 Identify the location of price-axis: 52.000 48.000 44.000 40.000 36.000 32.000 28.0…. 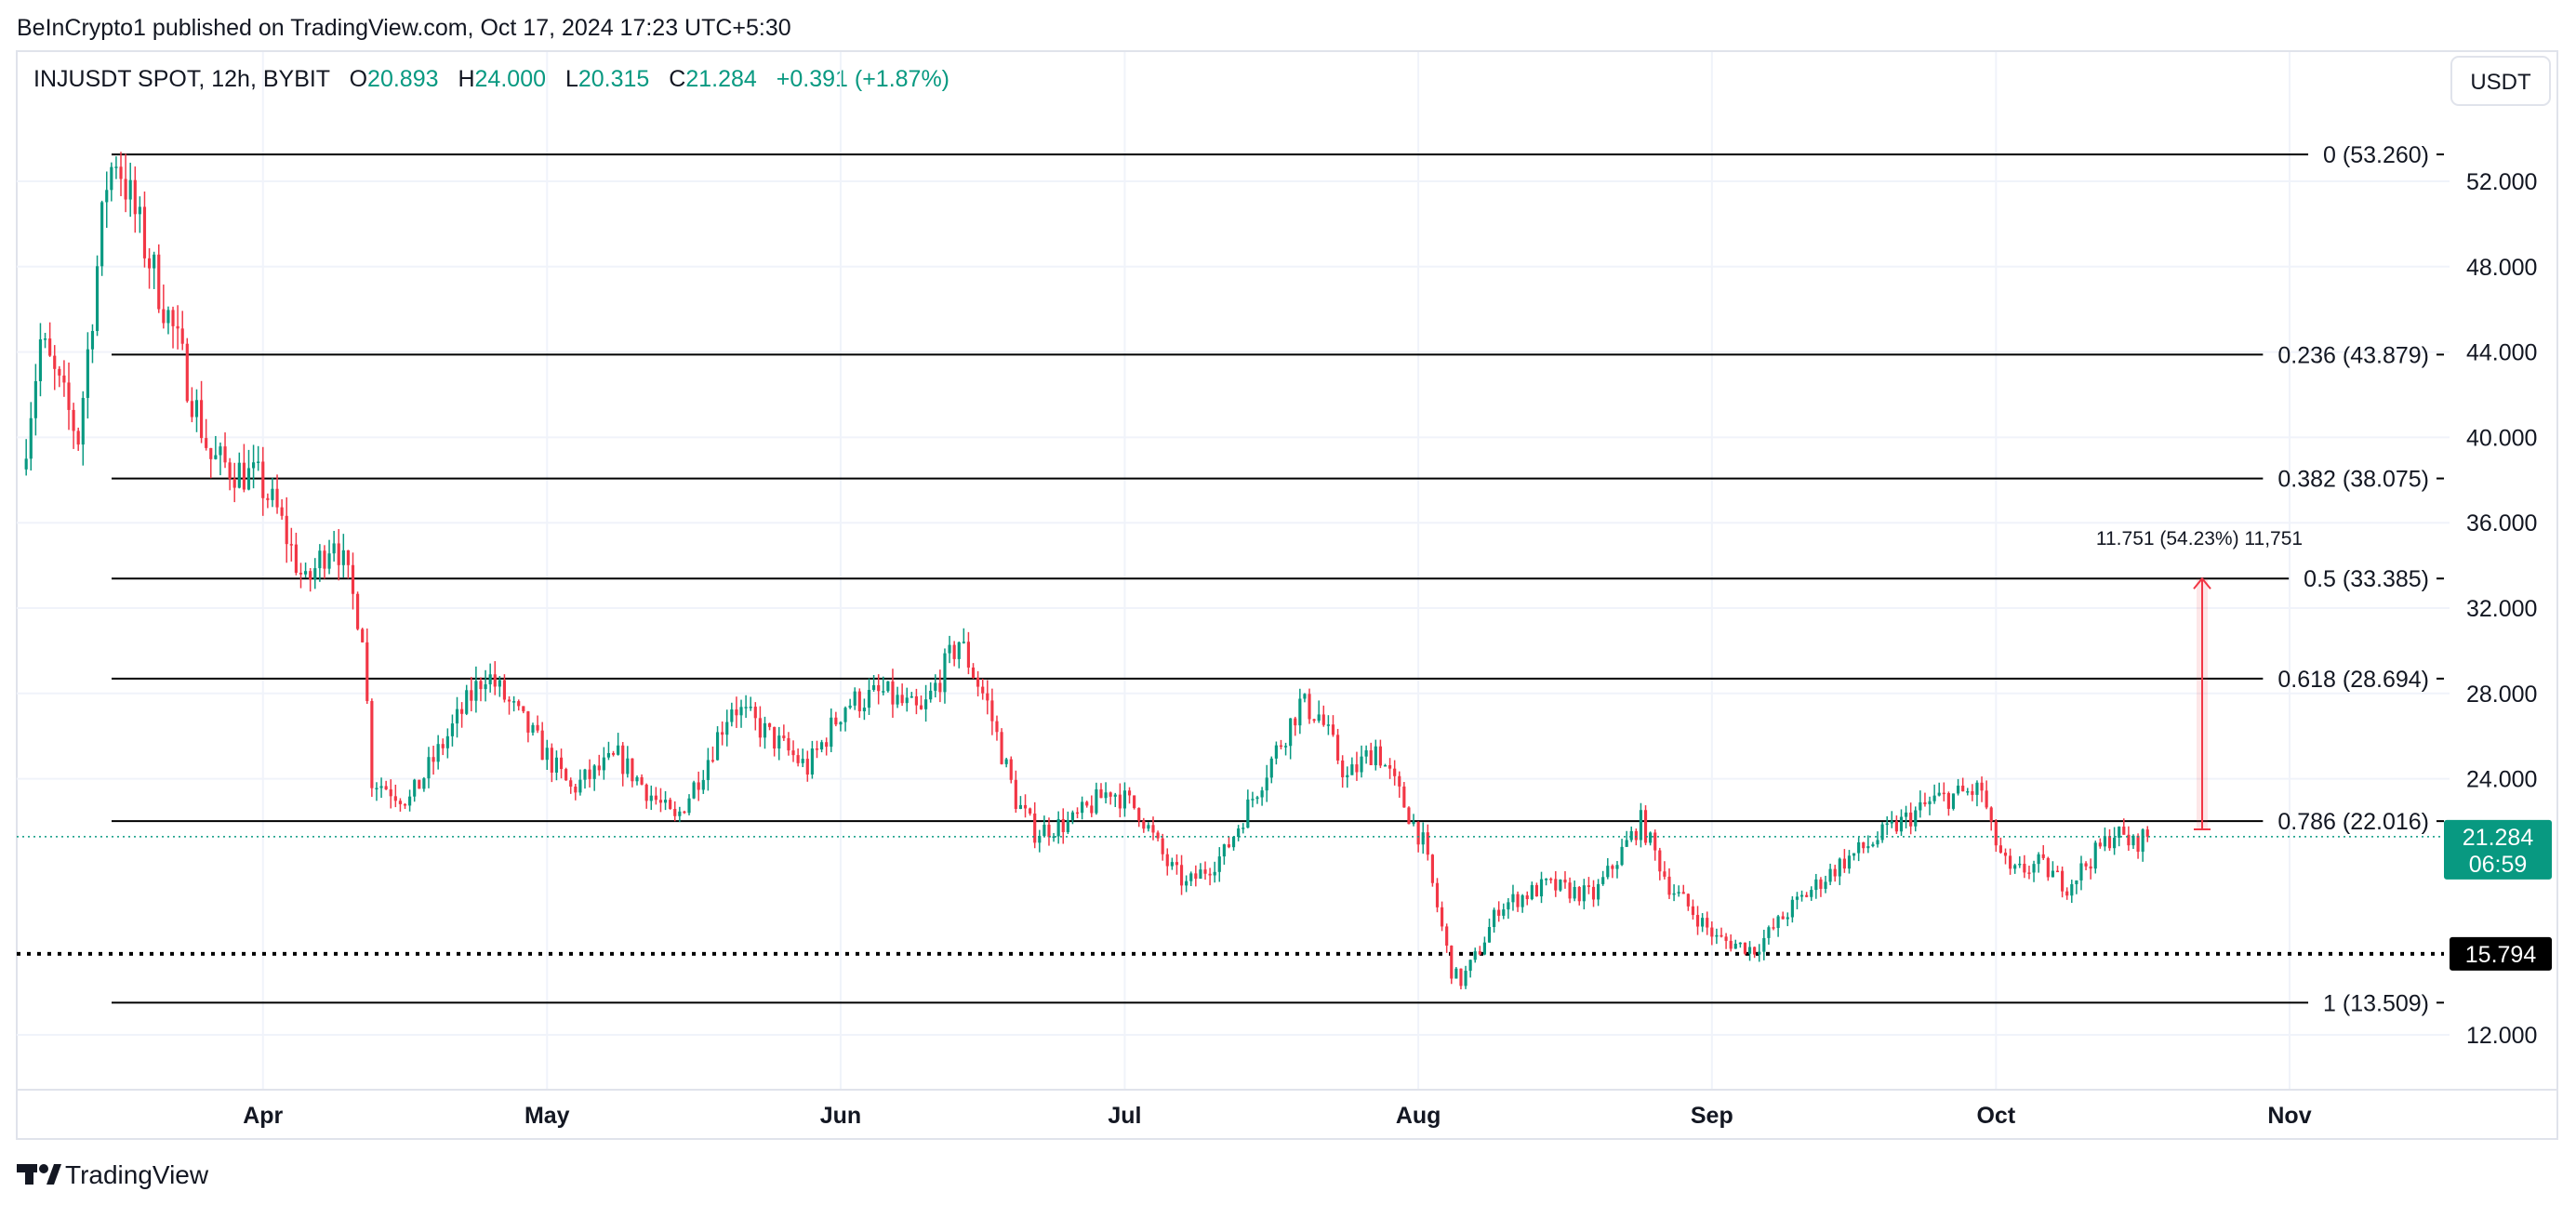
(2498, 609).